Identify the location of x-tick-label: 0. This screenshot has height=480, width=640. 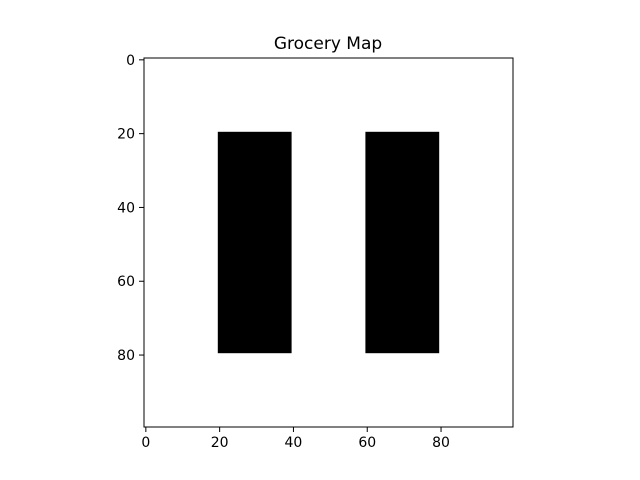
(145, 443).